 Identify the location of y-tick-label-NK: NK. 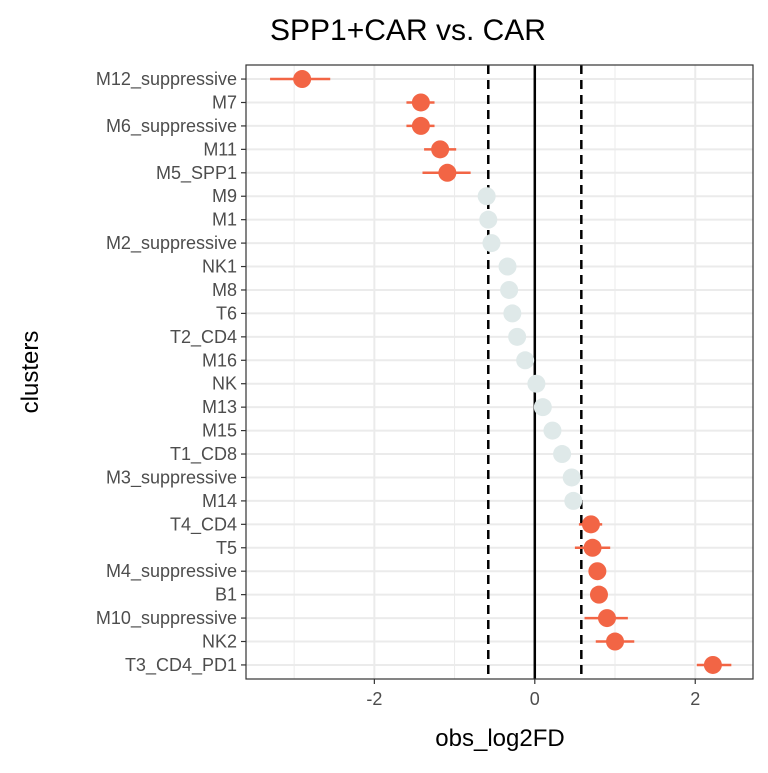
(224, 384).